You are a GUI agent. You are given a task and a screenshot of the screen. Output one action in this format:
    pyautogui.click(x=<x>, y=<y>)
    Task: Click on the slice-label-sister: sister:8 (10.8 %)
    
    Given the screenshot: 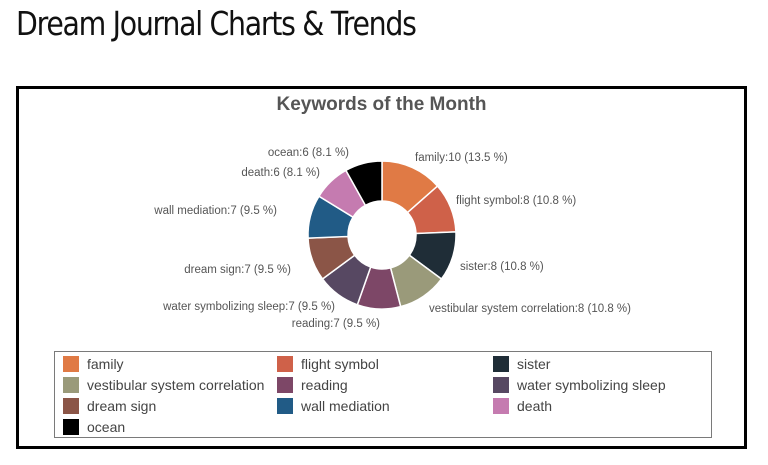 What is the action you would take?
    pyautogui.click(x=502, y=267)
    